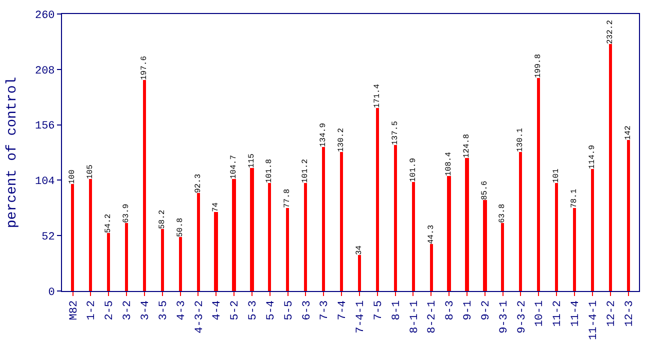 This screenshot has height=350, width=650. Describe the element at coordinates (254, 310) in the screenshot. I see `x-tick-label: 5-3` at that location.